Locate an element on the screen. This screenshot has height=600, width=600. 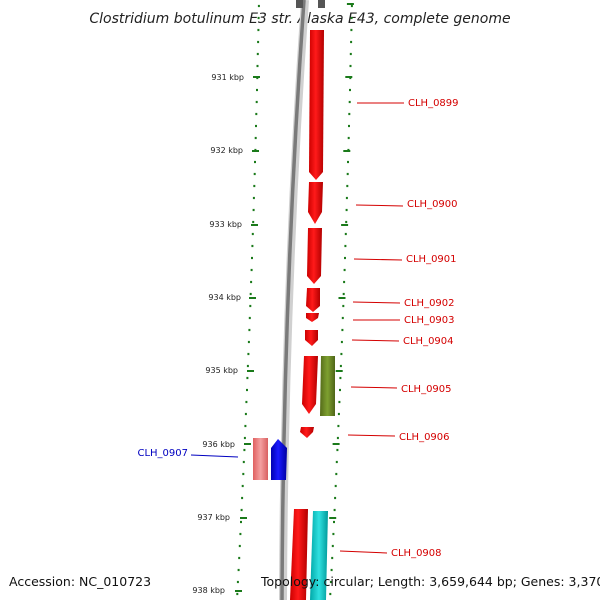
tick-label: 932 kbp is located at coordinates (226, 150).